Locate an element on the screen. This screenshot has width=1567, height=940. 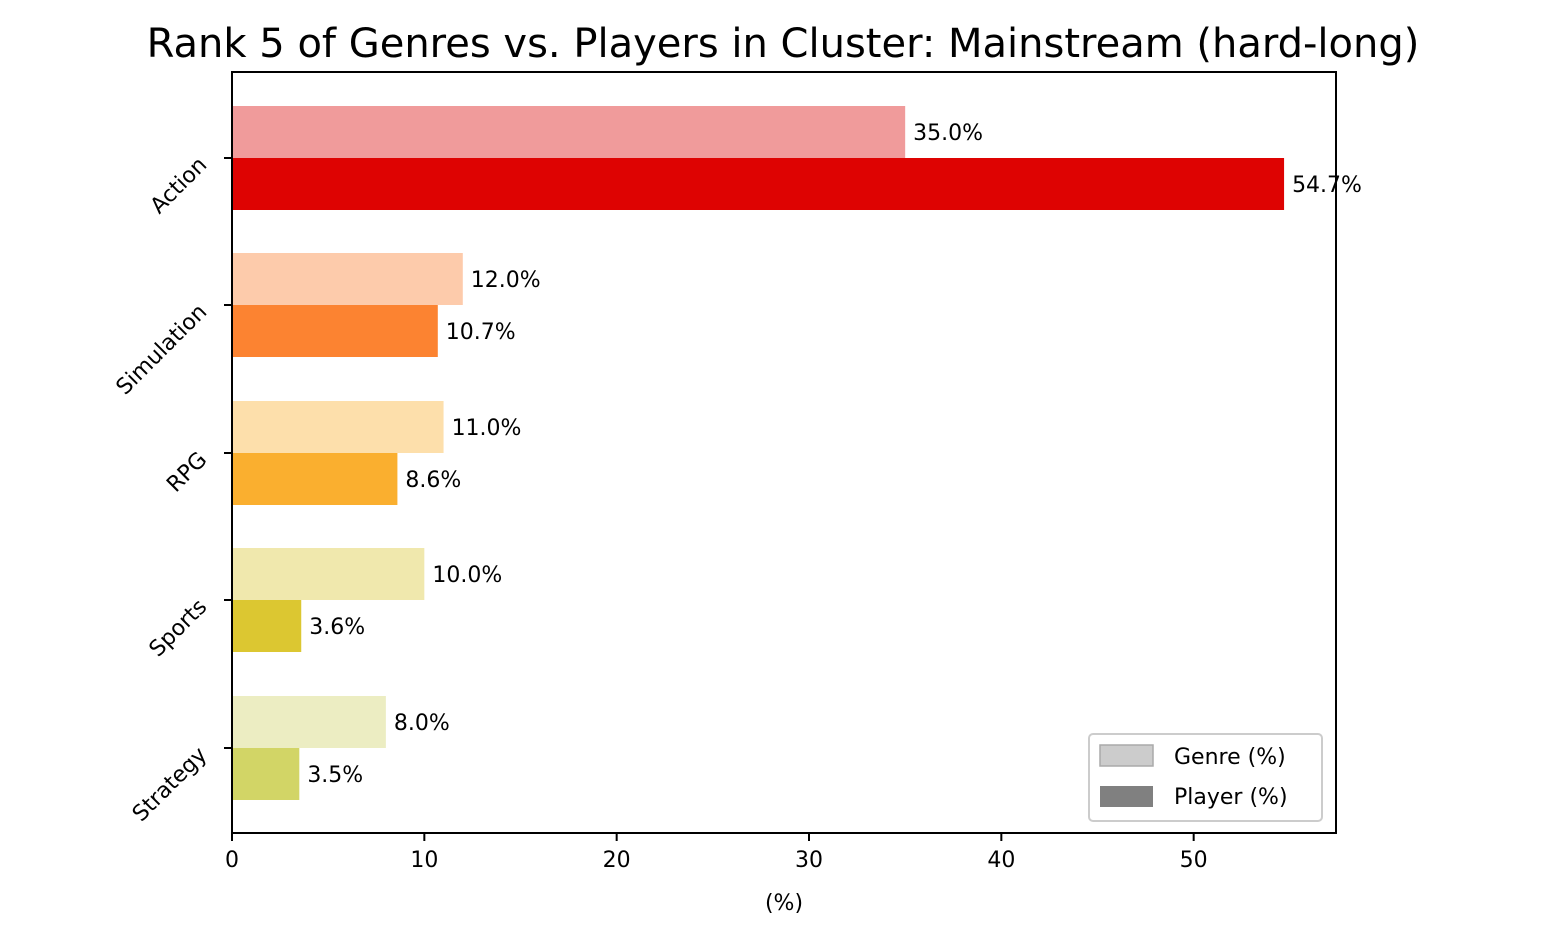
x-tick-label: 50 is located at coordinates (1194, 860).